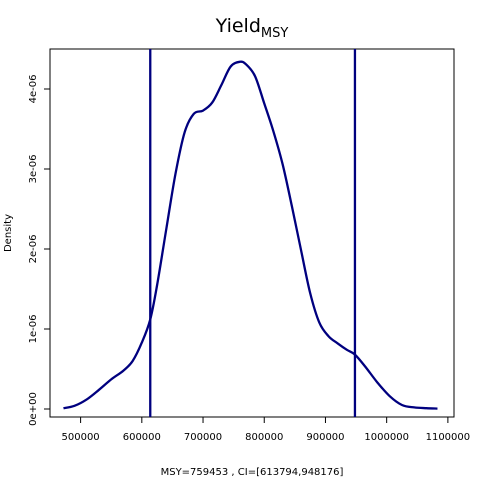 The width and height of the screenshot is (480, 480). Describe the element at coordinates (33, 249) in the screenshot. I see `y-tick-label: 2e-06` at that location.